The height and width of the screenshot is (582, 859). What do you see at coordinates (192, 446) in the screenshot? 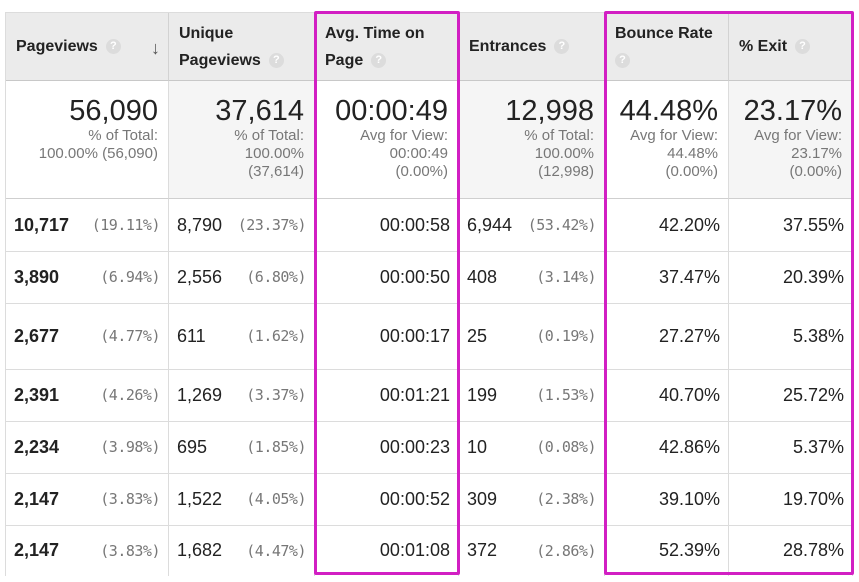
I see `value: 695` at bounding box center [192, 446].